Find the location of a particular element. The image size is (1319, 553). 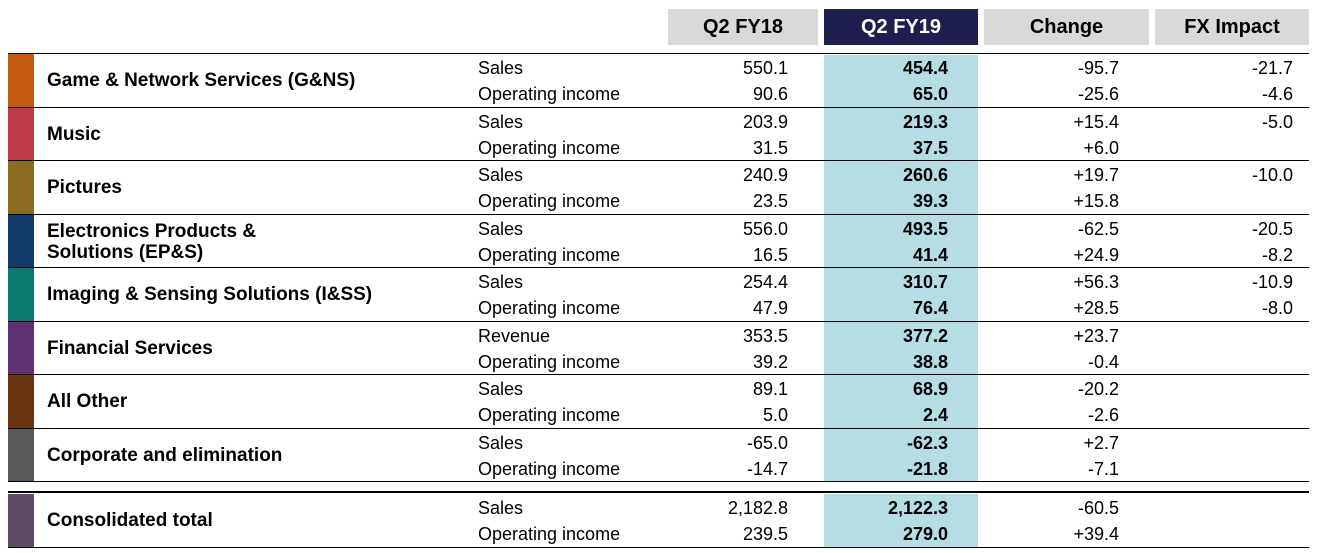

value-q2fy19: 37.5 is located at coordinates (930, 148).